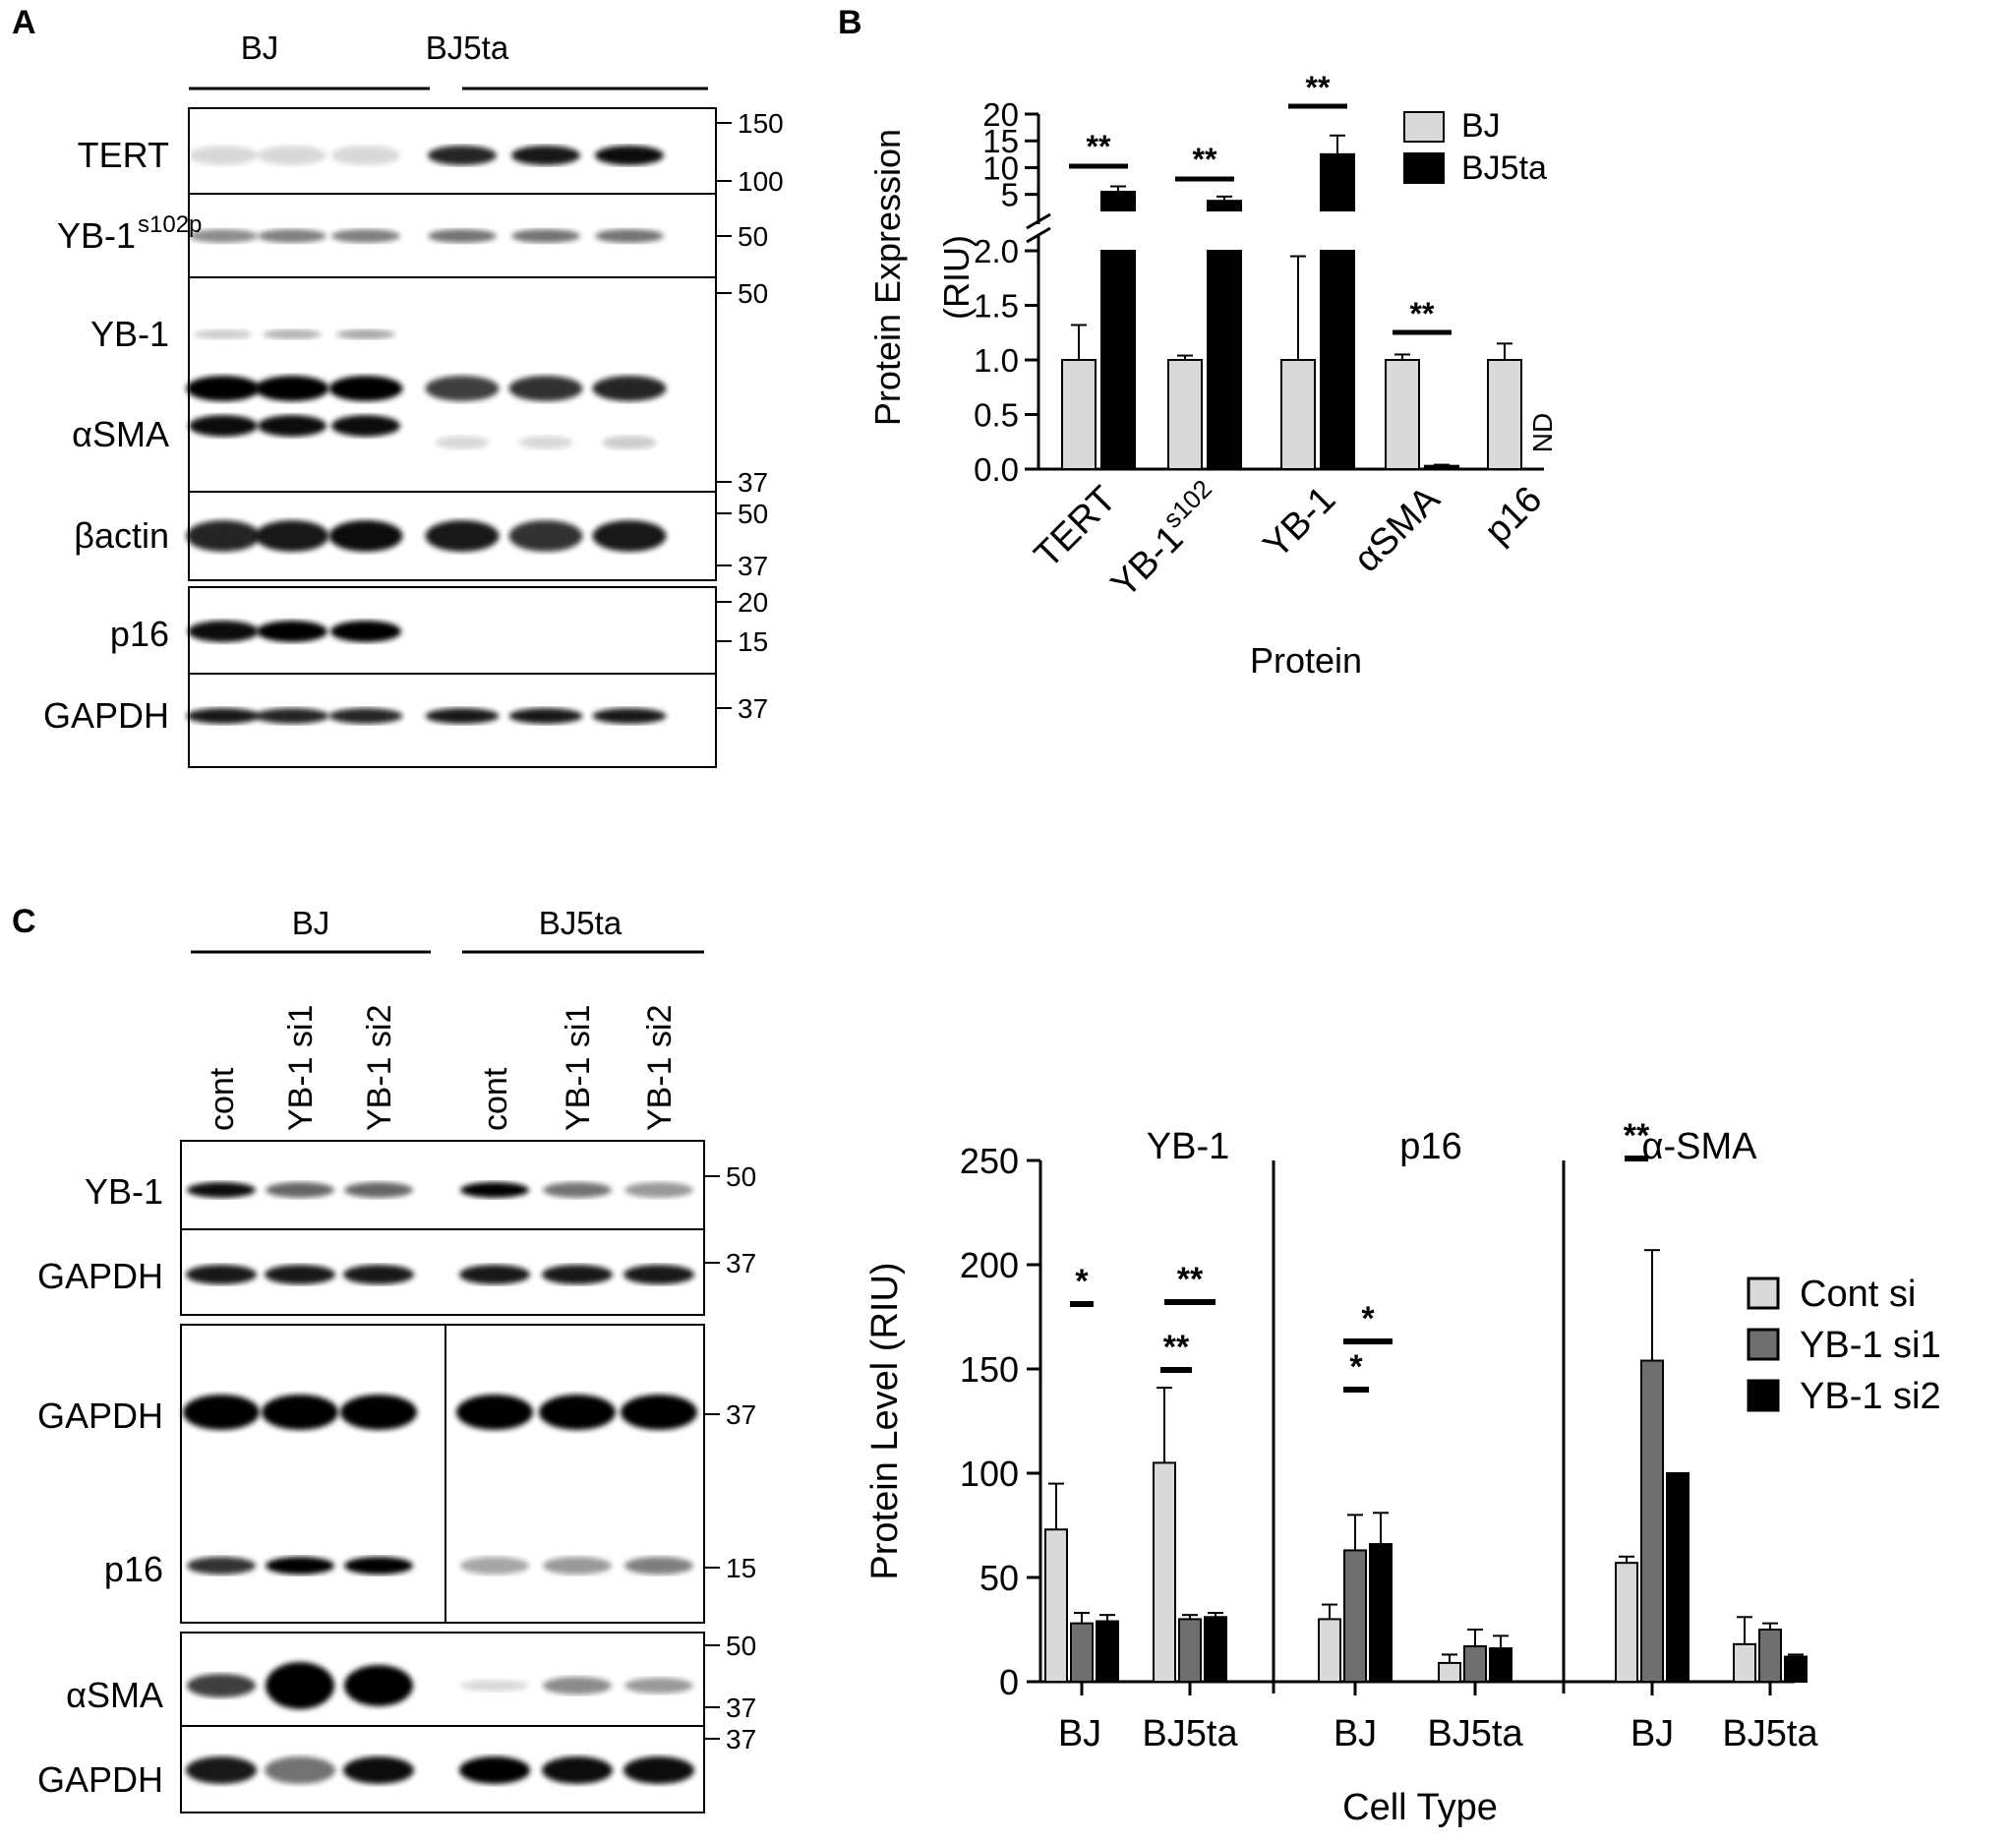 Image resolution: width=2016 pixels, height=1842 pixels. What do you see at coordinates (1000, 167) in the screenshot?
I see `y-tick-label: 10` at bounding box center [1000, 167].